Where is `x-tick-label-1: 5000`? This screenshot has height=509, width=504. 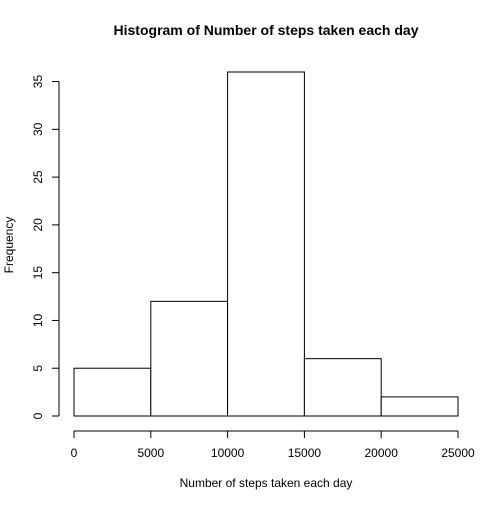
x-tick-label-1: 5000 is located at coordinates (150, 453).